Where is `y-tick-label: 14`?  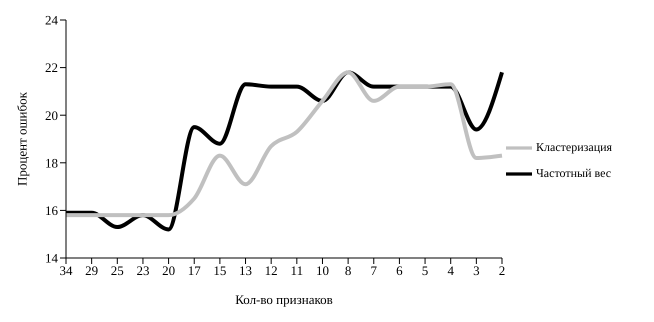
y-tick-label: 14 is located at coordinates (51, 258).